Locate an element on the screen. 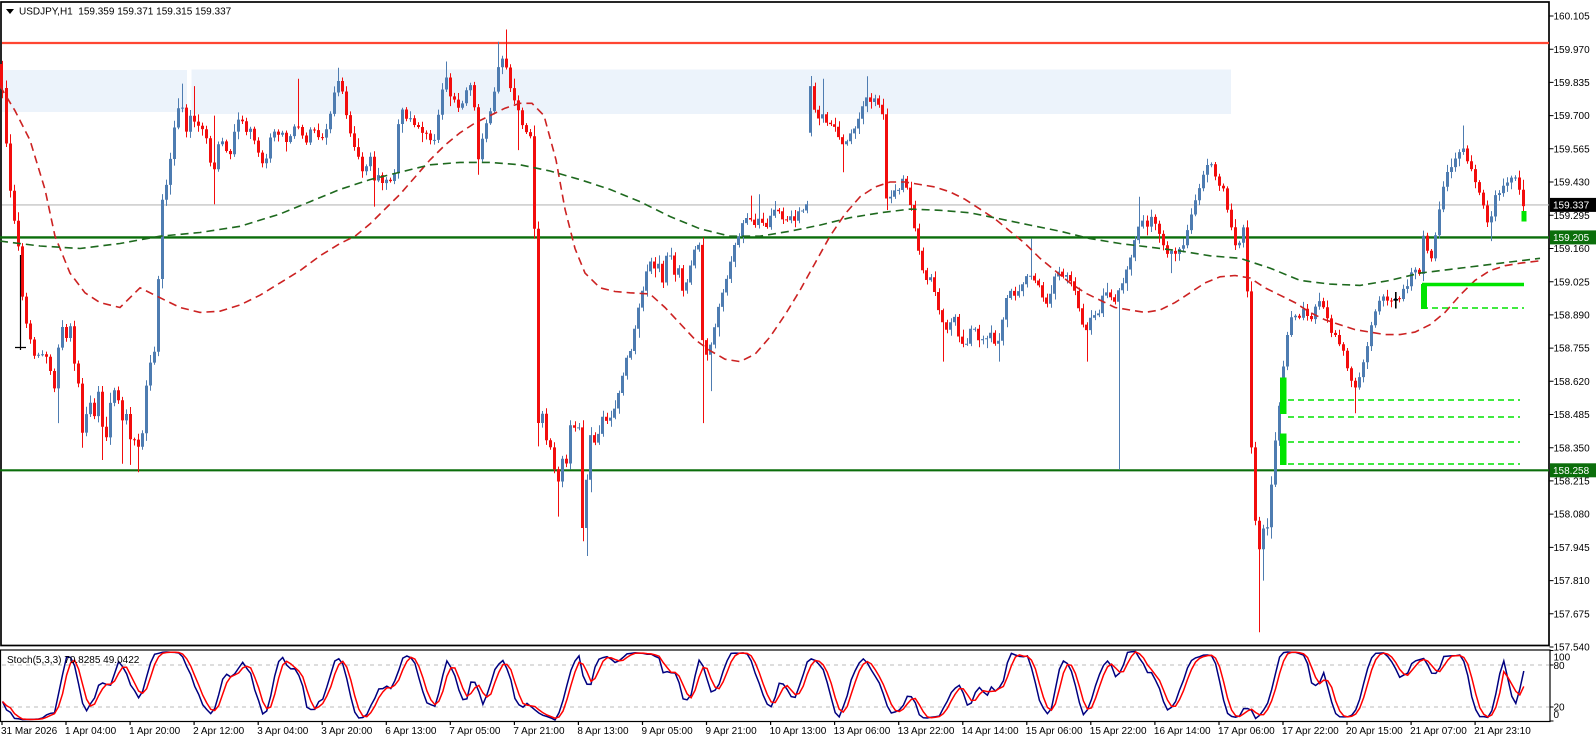  svg-text: 157.810 is located at coordinates (1572, 581).